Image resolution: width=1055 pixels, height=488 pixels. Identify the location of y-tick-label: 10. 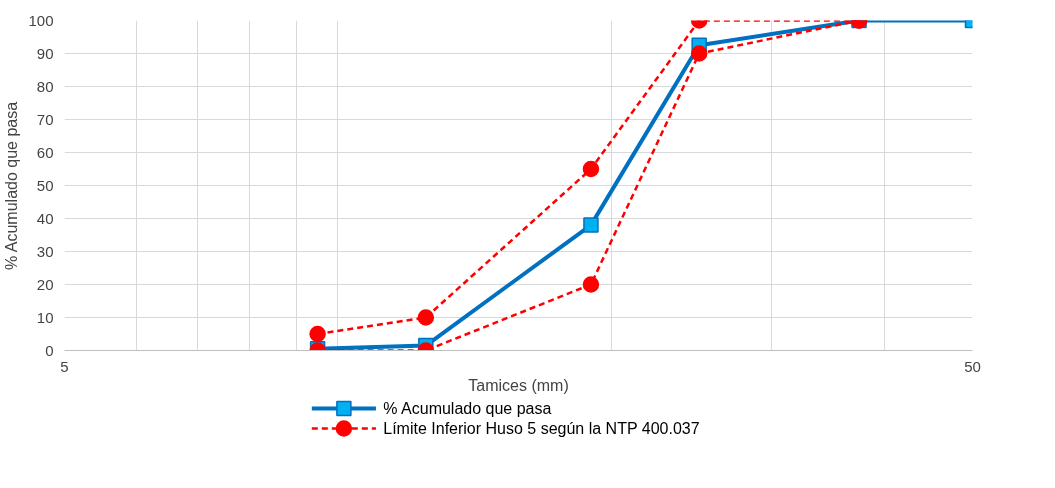
(45, 317).